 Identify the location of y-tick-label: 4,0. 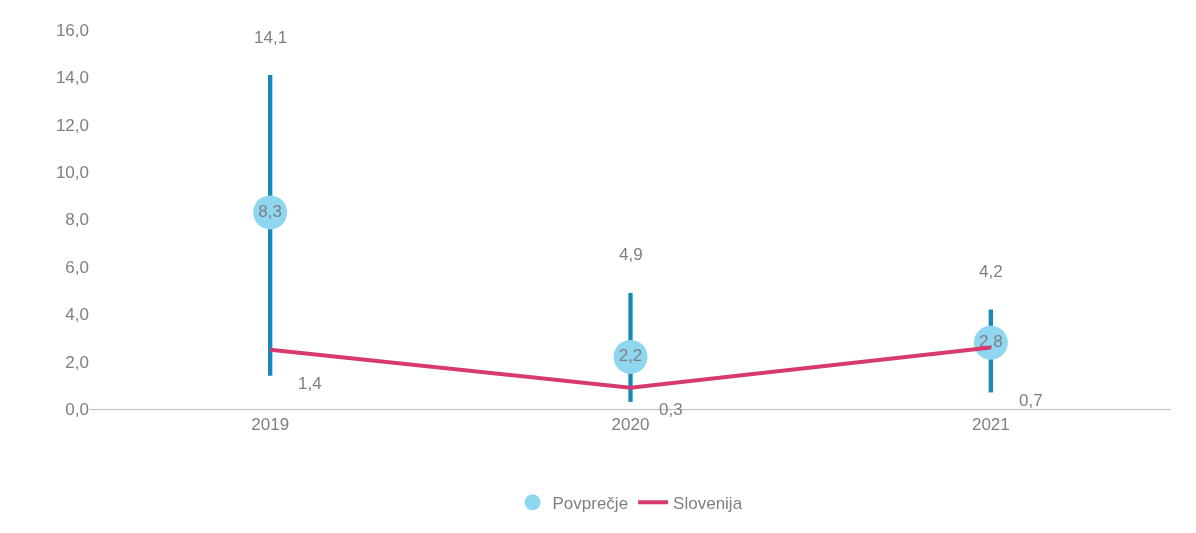
(77, 315).